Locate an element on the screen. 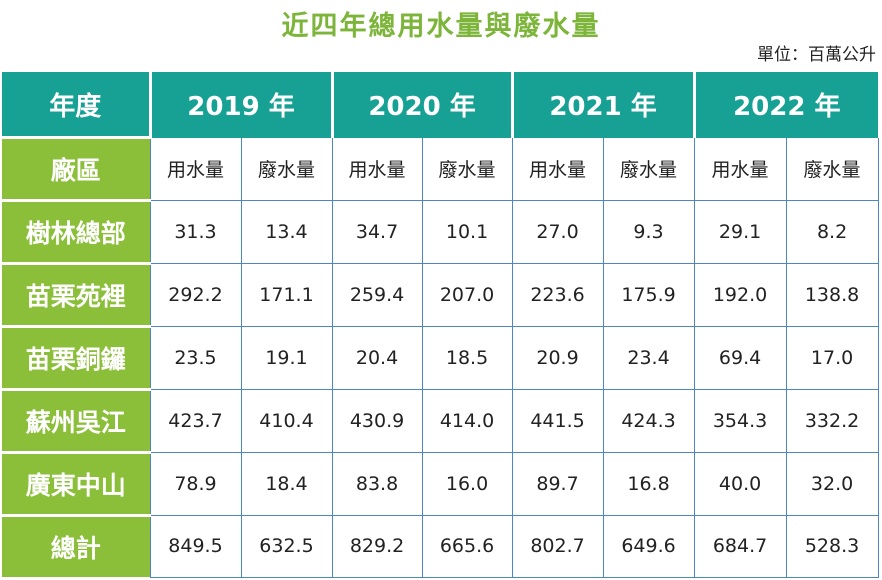  value-cell: 20.9 is located at coordinates (557, 358).